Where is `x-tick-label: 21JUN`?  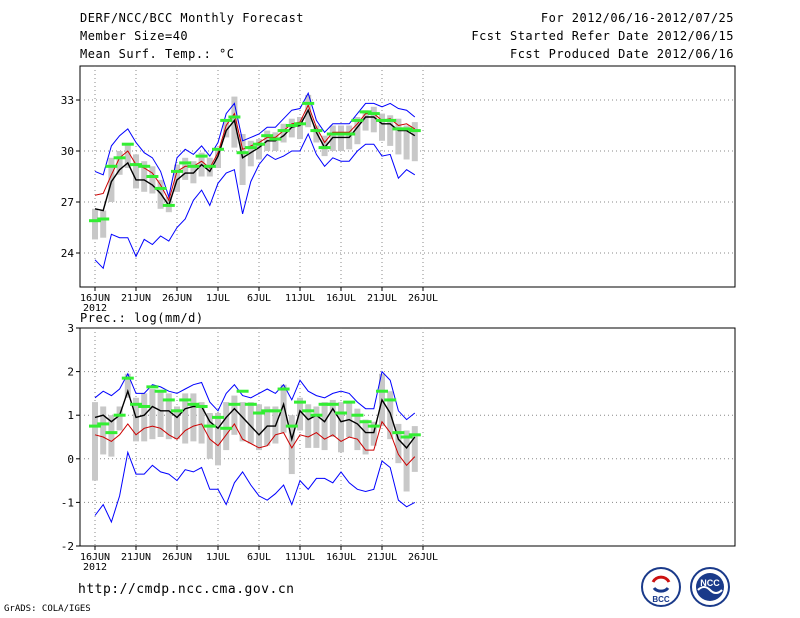 x-tick-label: 21JUN is located at coordinates (136, 298).